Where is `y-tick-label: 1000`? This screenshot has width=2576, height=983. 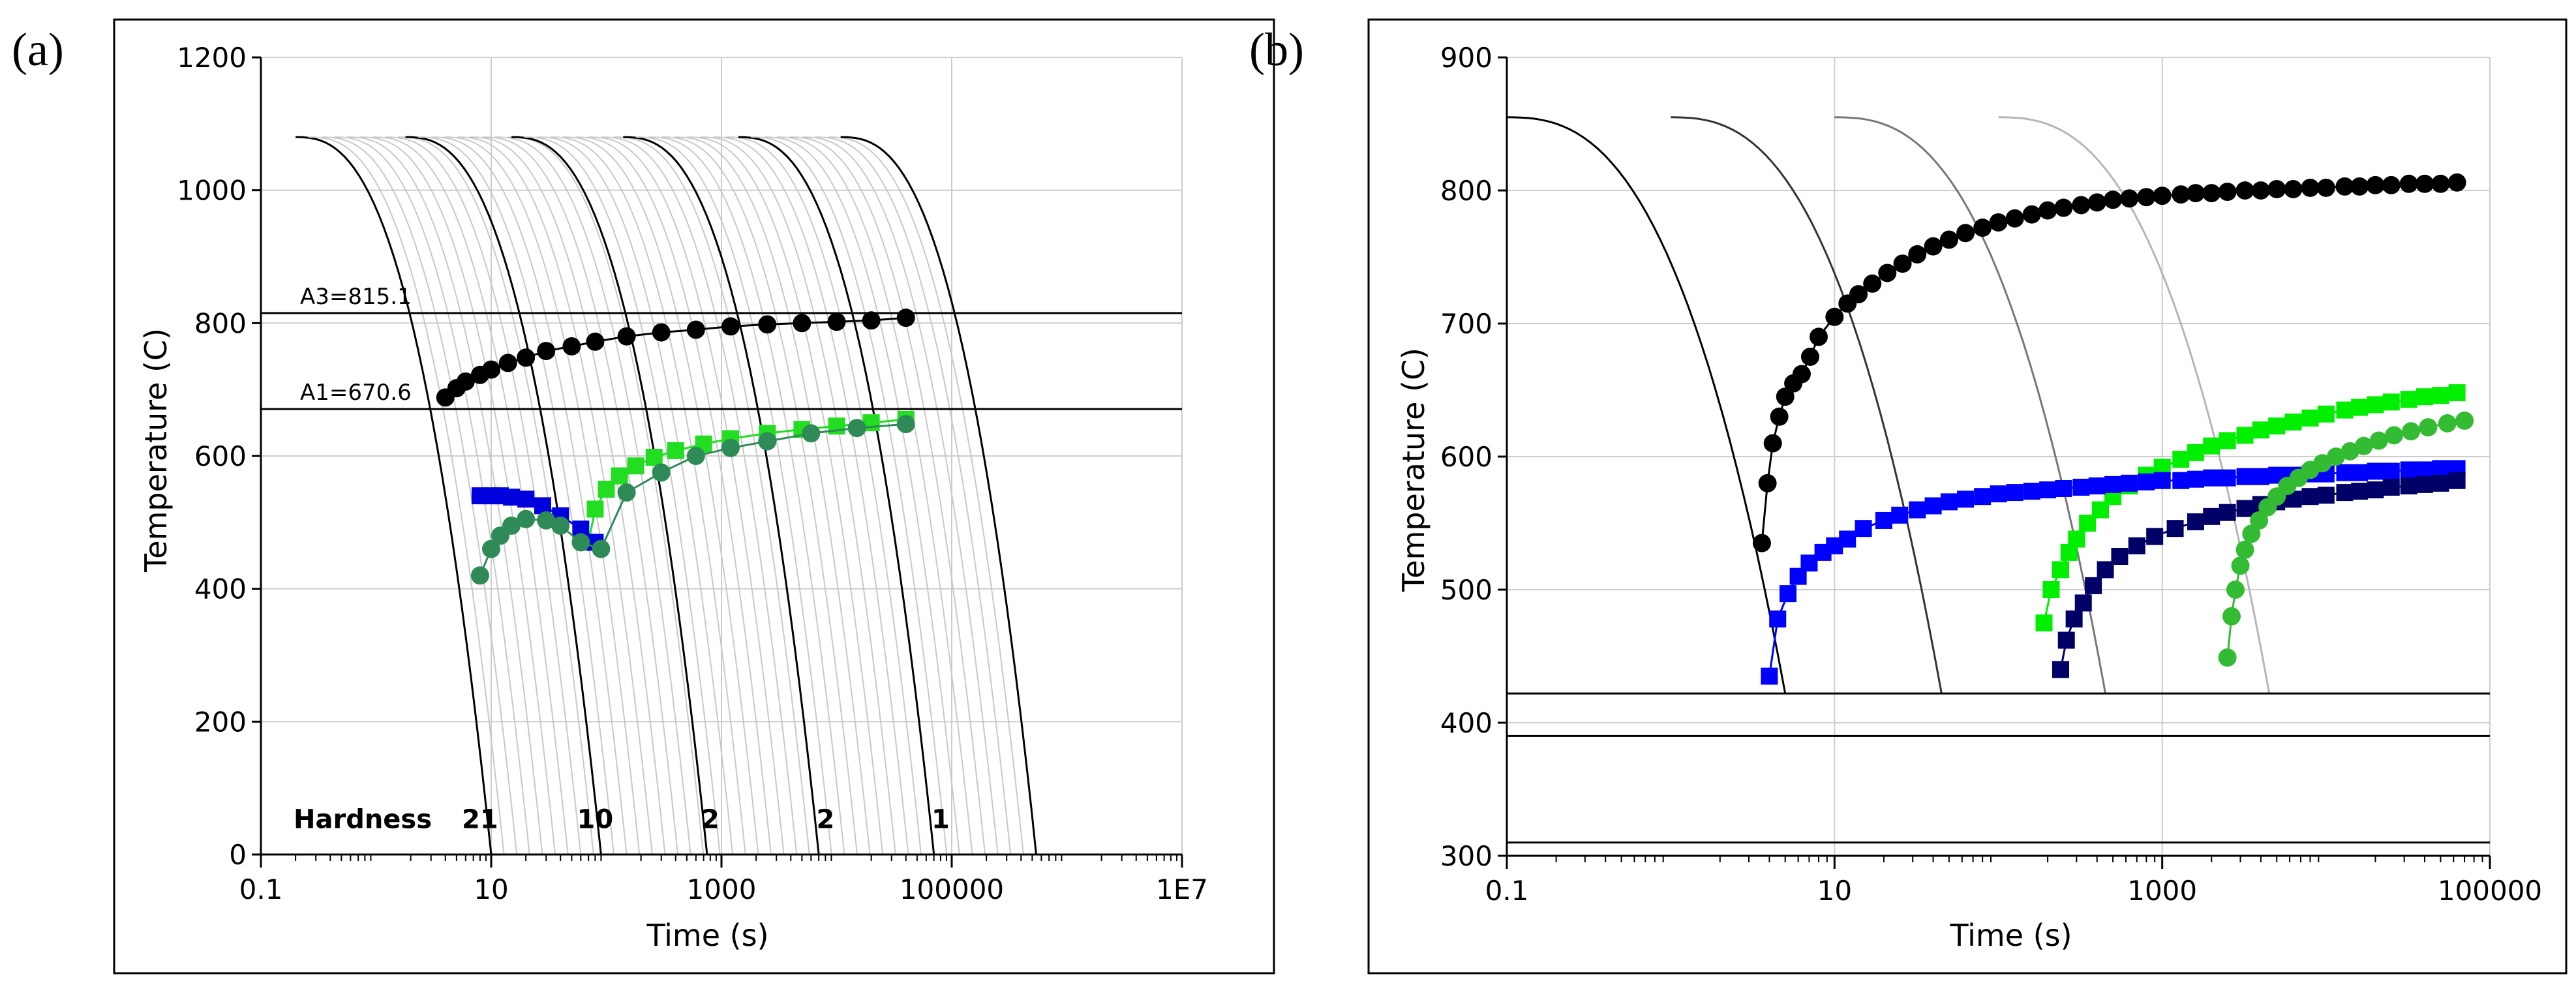
y-tick-label: 1000 is located at coordinates (212, 191).